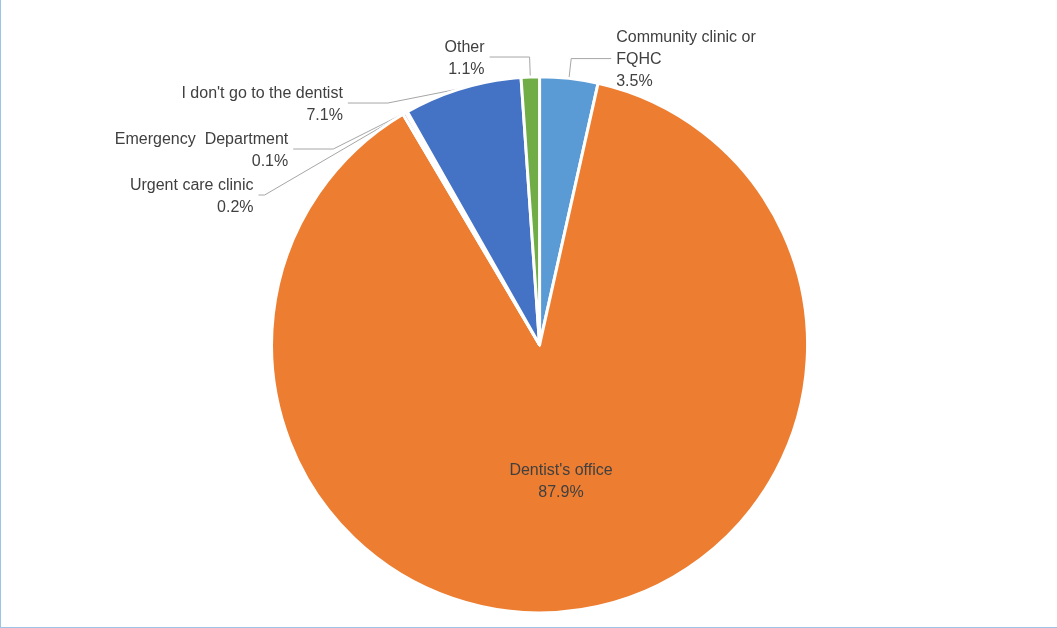  Describe the element at coordinates (191, 184) in the screenshot. I see `slice-label: Urgent care clinic` at that location.